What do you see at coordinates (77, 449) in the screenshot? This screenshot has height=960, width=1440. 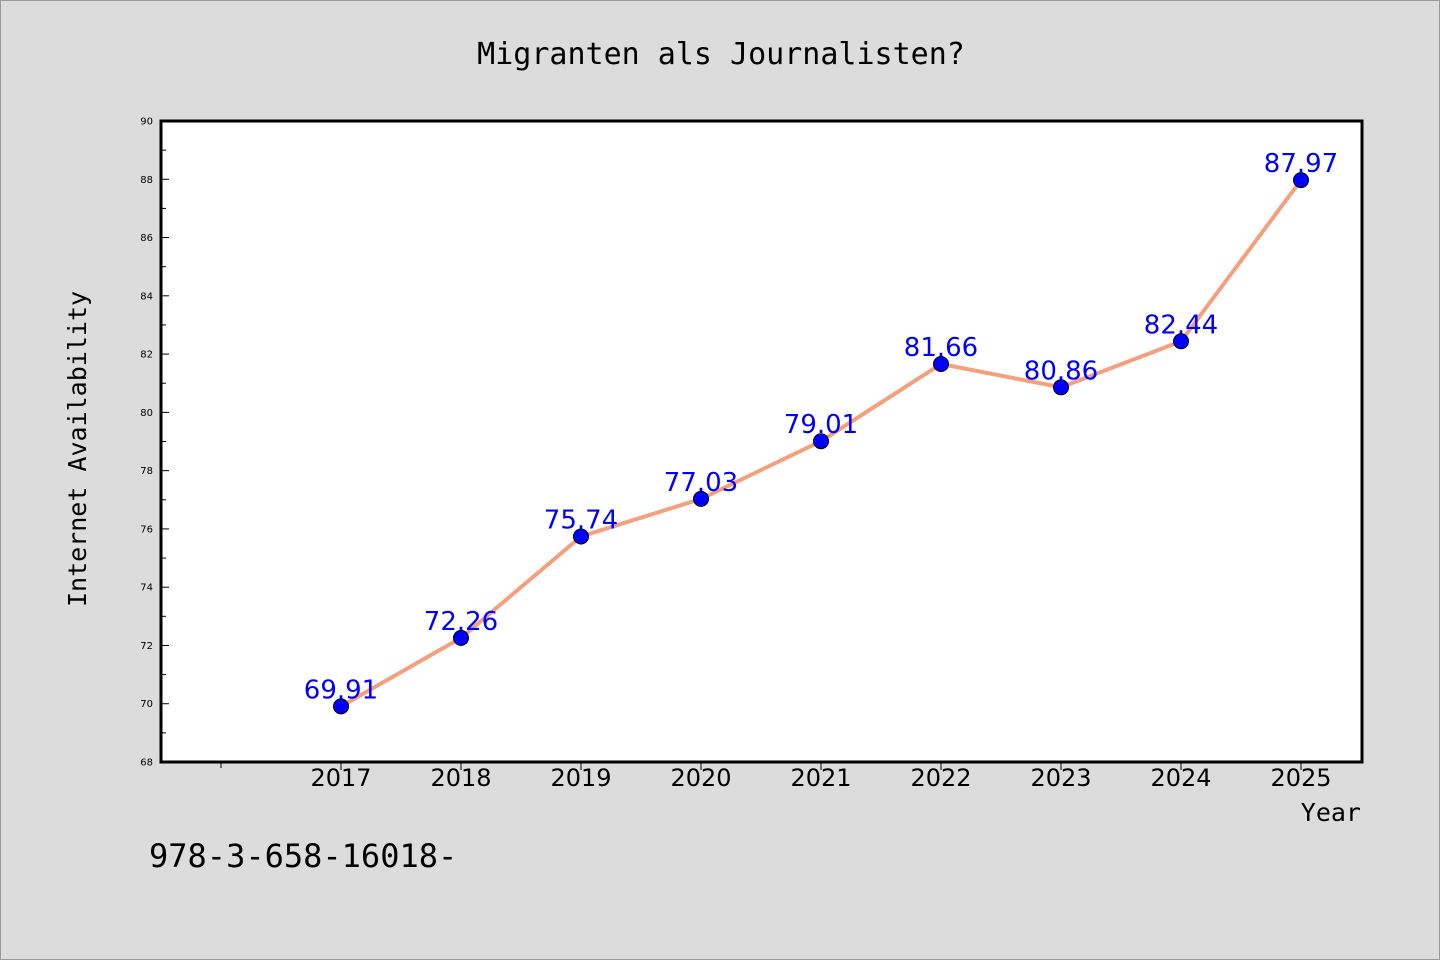 I see `y-axis-label: Internet Availability` at bounding box center [77, 449].